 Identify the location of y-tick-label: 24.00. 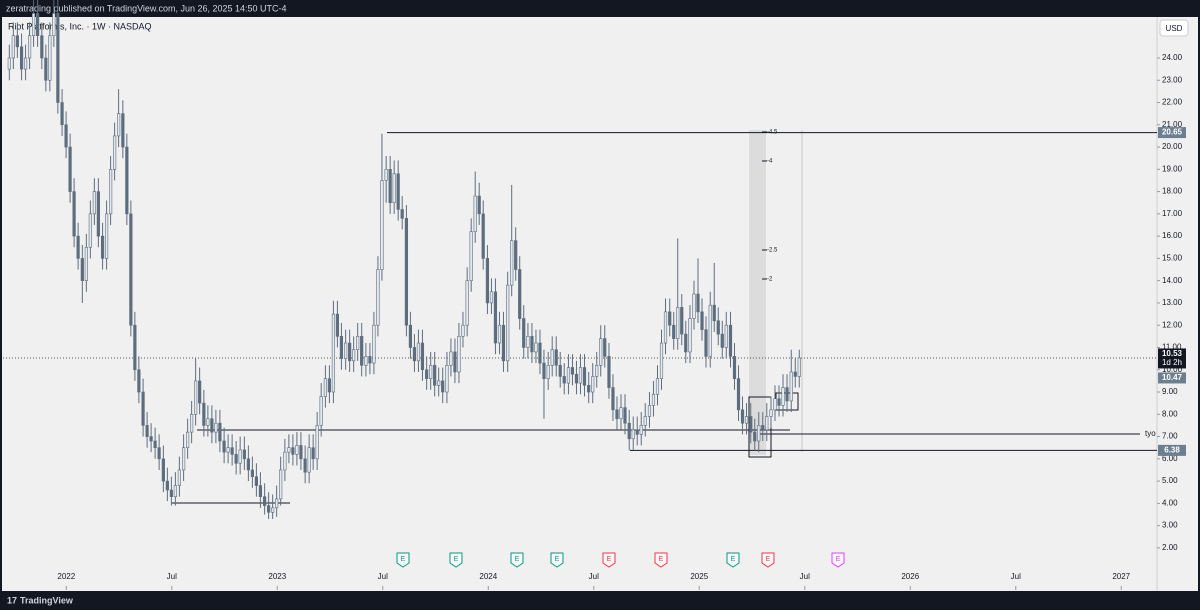
(1172, 57).